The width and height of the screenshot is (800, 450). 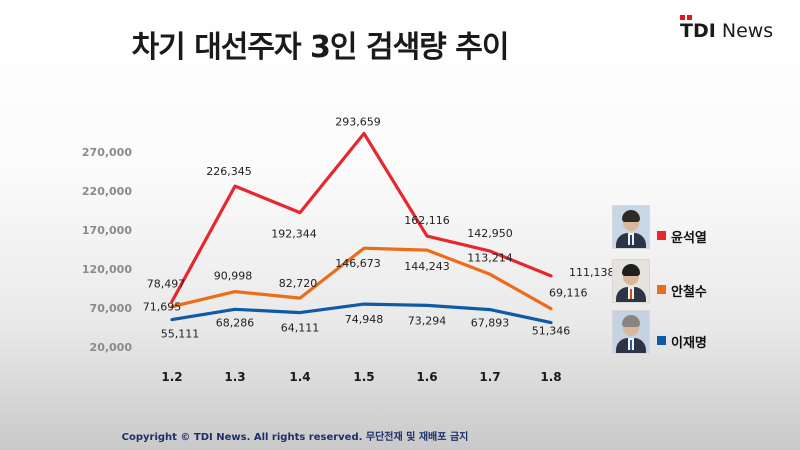 What do you see at coordinates (661, 340) in the screenshot?
I see `legend-swatch-blue` at bounding box center [661, 340].